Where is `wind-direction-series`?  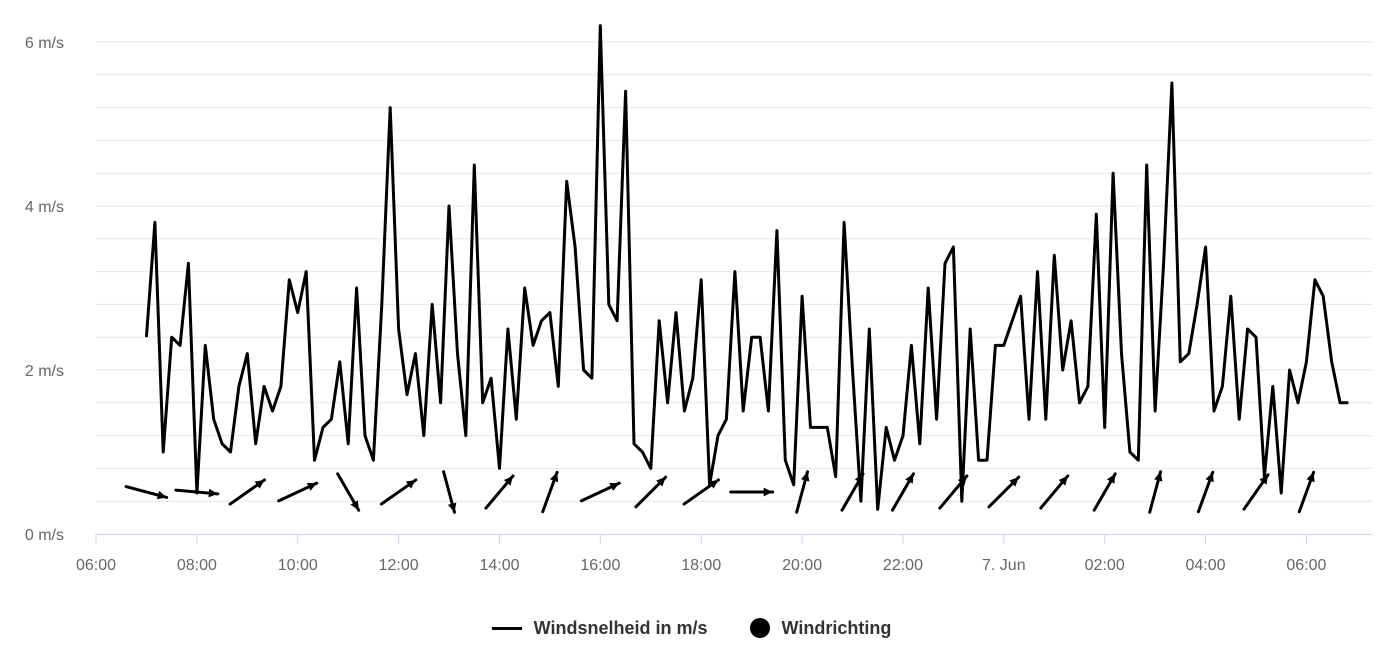
wind-direction-series is located at coordinates (720, 492).